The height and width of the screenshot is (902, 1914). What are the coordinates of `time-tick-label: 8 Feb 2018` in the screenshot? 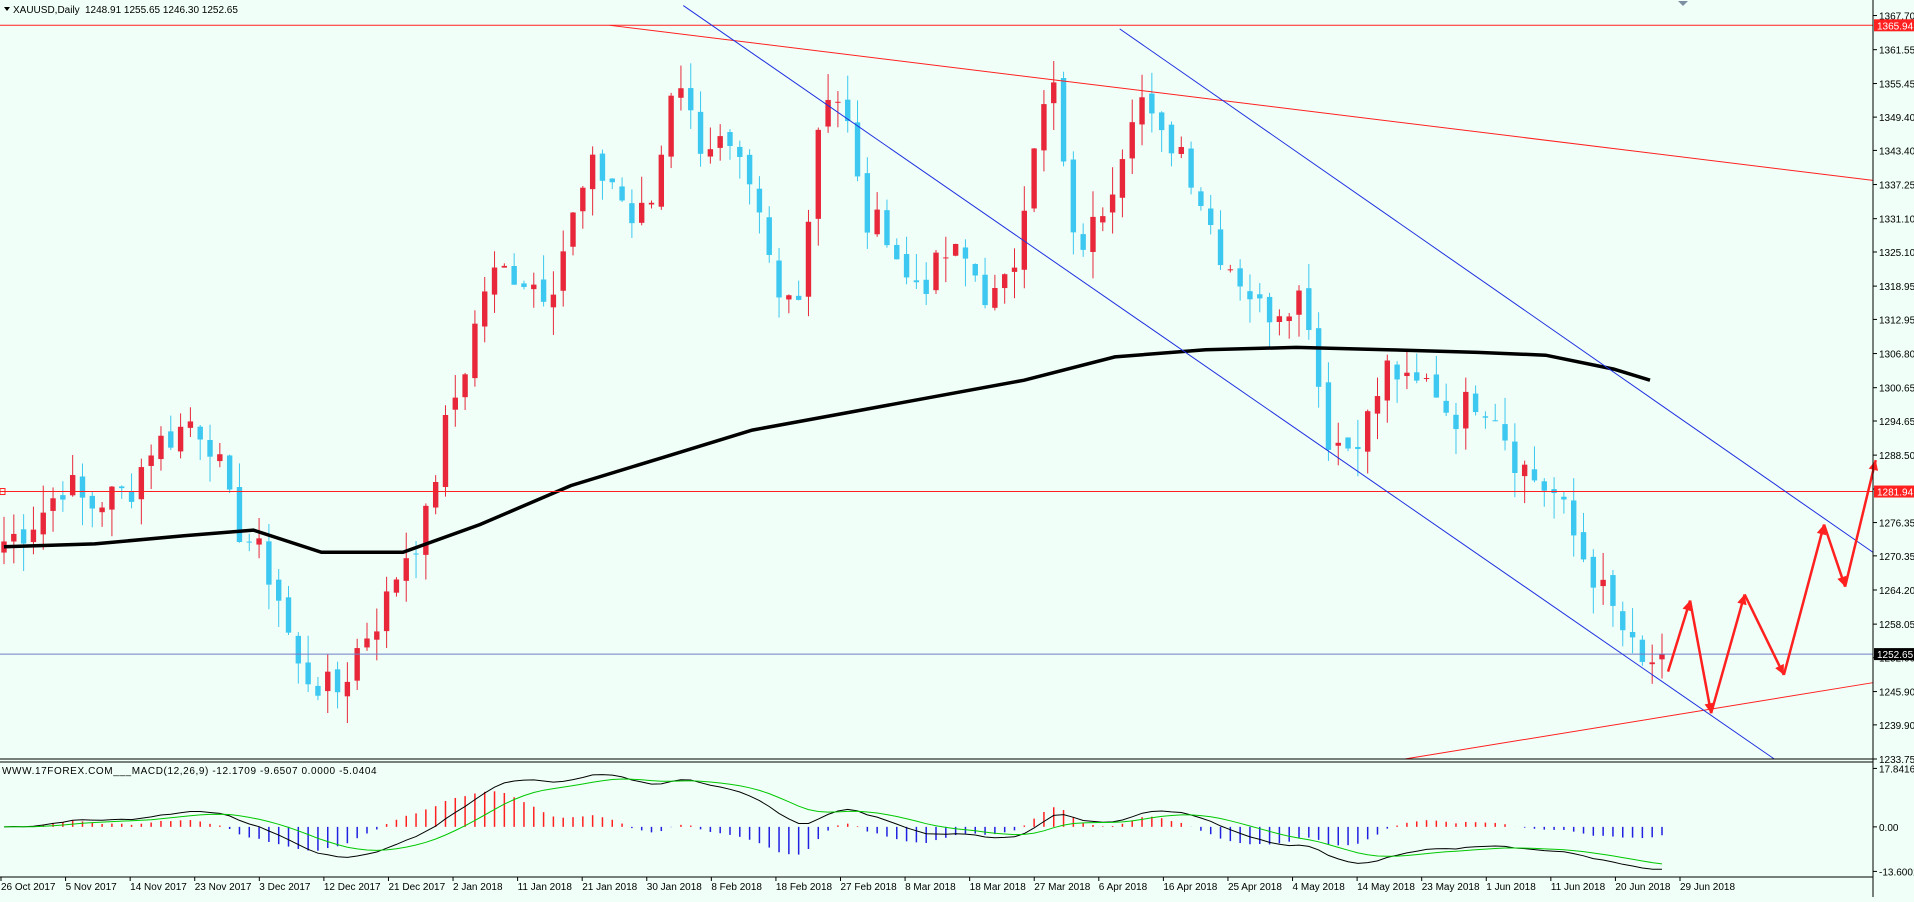 It's located at (736, 887).